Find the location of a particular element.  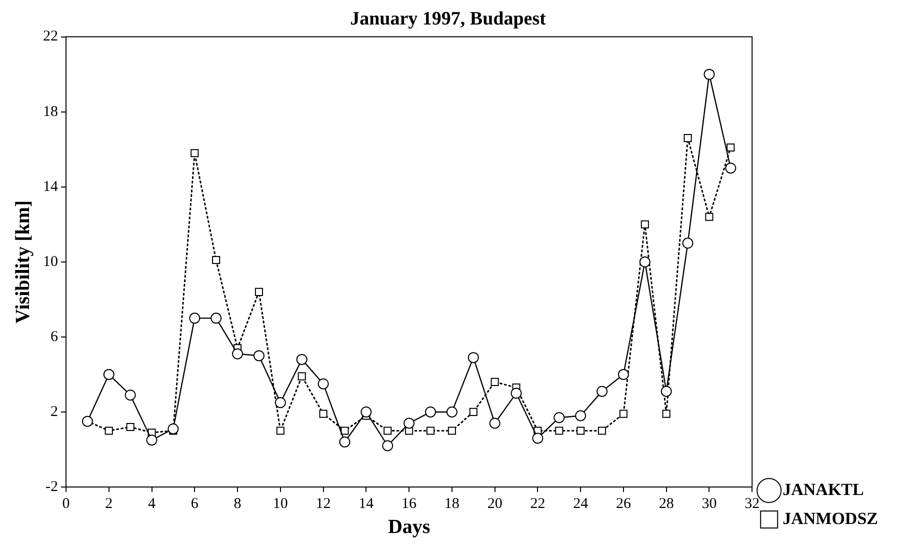

legend-label: JANMODSZ is located at coordinates (830, 518).